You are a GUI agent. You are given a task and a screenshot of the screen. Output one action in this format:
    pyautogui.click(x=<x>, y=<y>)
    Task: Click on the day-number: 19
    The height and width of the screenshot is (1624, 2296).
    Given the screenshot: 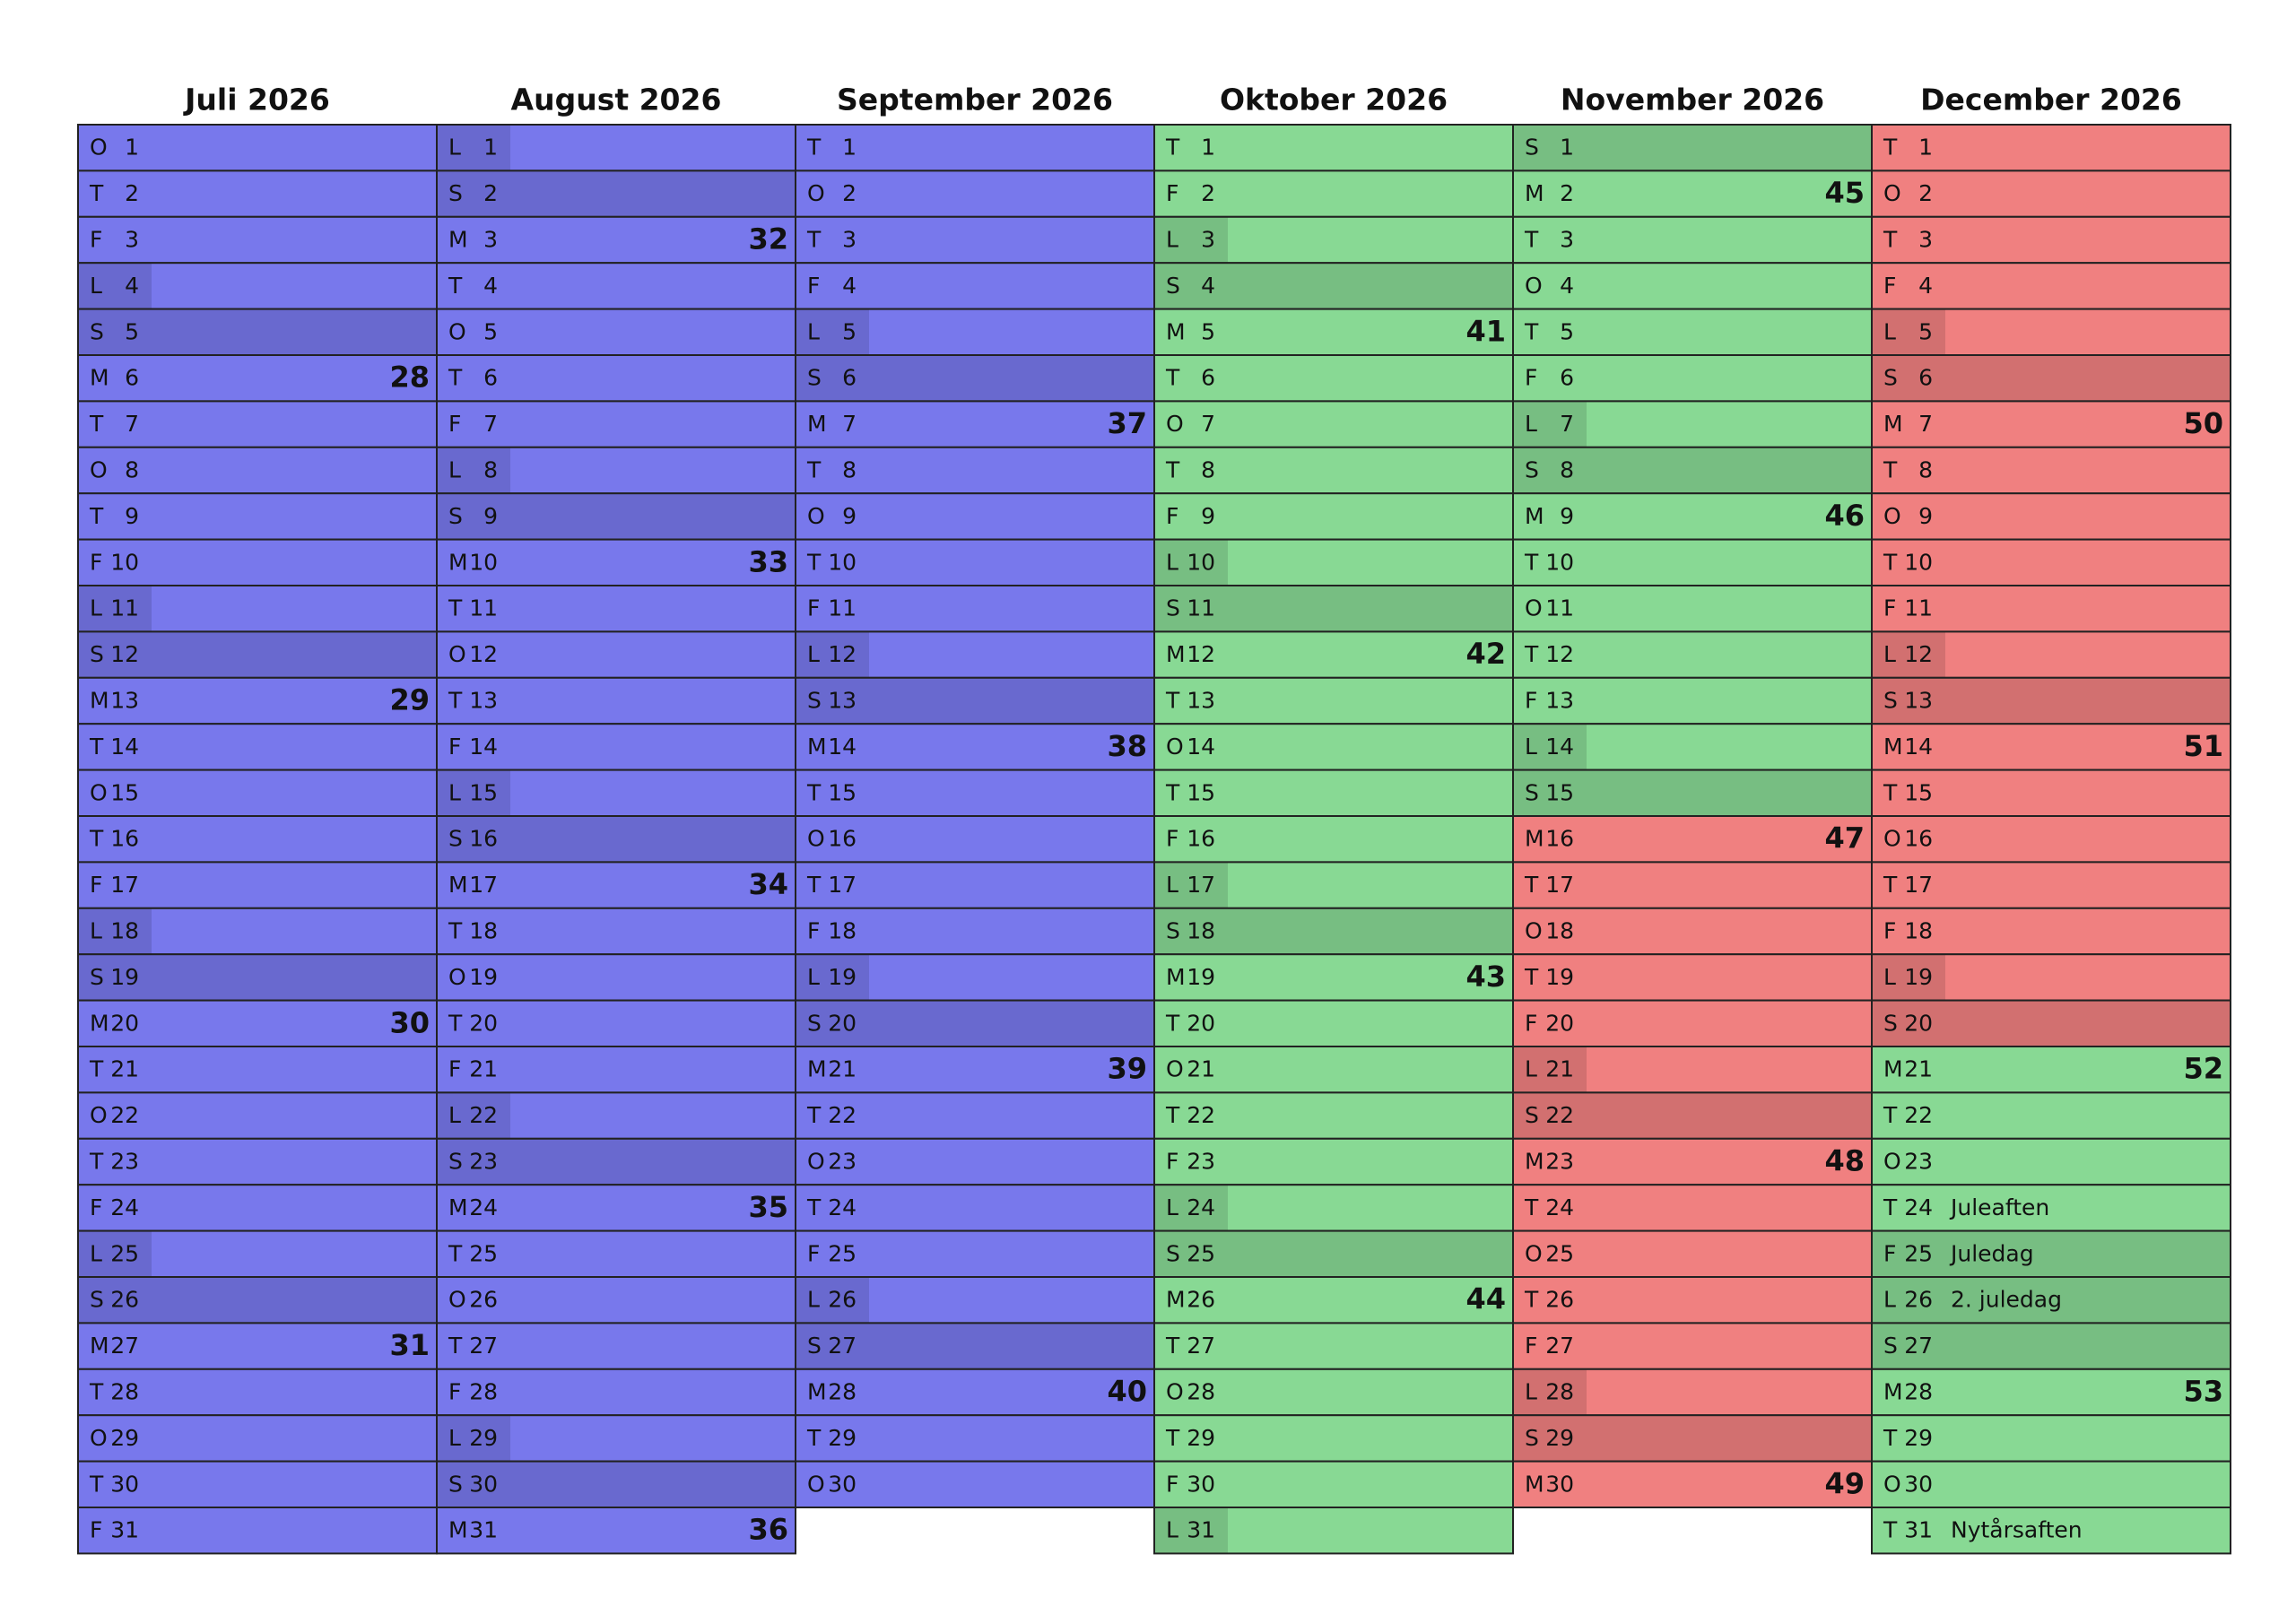 What is the action you would take?
    pyautogui.click(x=842, y=977)
    